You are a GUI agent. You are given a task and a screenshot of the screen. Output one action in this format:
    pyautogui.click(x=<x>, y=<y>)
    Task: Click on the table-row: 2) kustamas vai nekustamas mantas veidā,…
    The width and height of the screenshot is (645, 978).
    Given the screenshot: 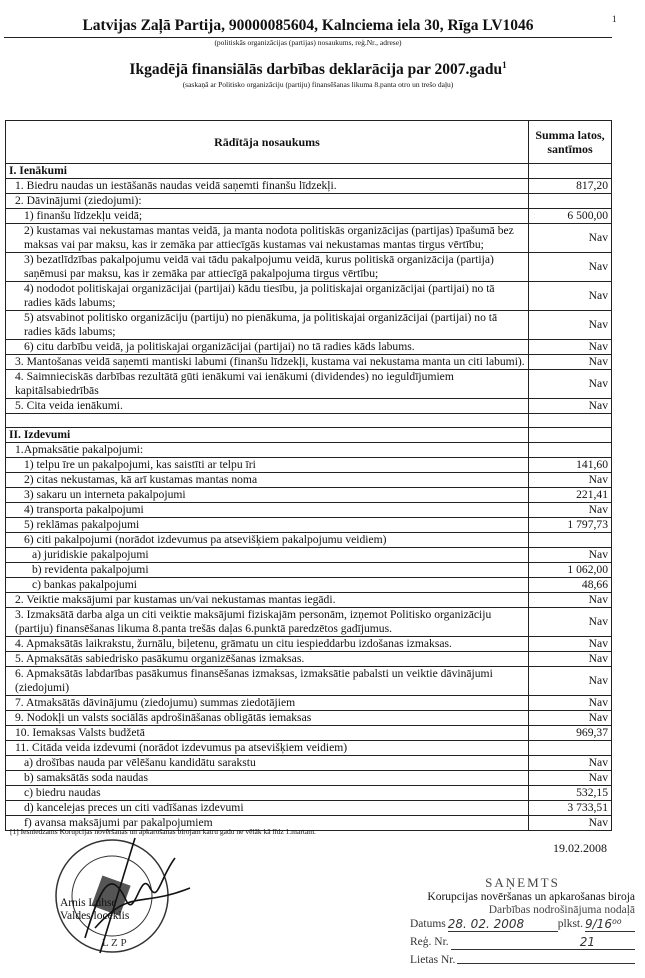 What is the action you would take?
    pyautogui.click(x=308, y=238)
    